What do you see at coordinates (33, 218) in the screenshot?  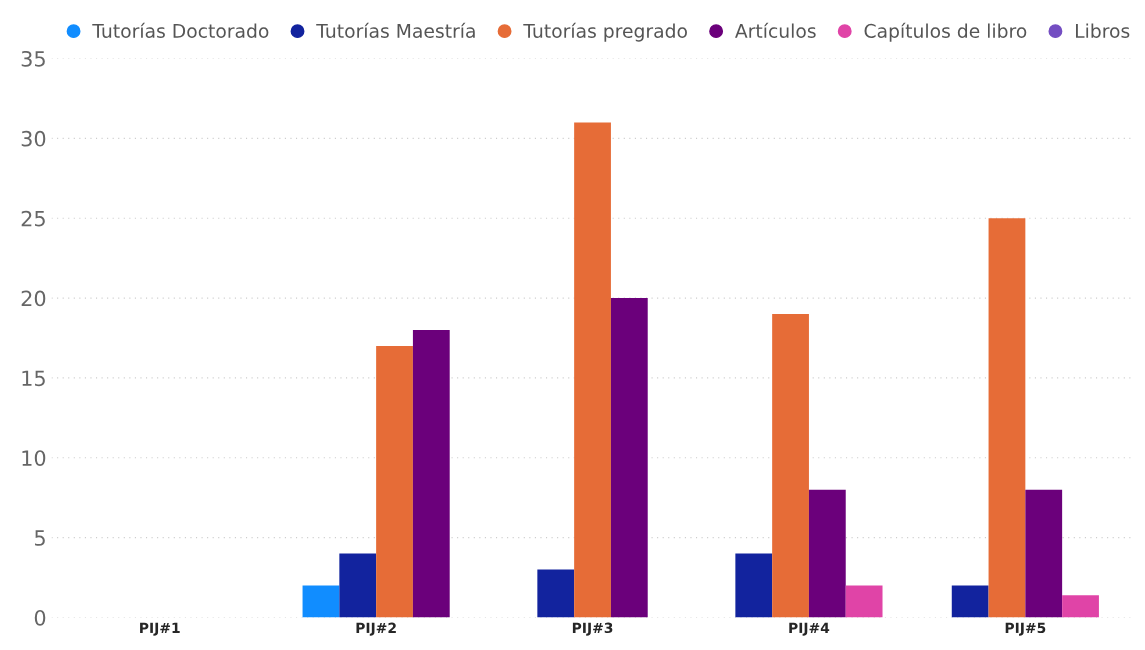 I see `y-tick-label: 25` at bounding box center [33, 218].